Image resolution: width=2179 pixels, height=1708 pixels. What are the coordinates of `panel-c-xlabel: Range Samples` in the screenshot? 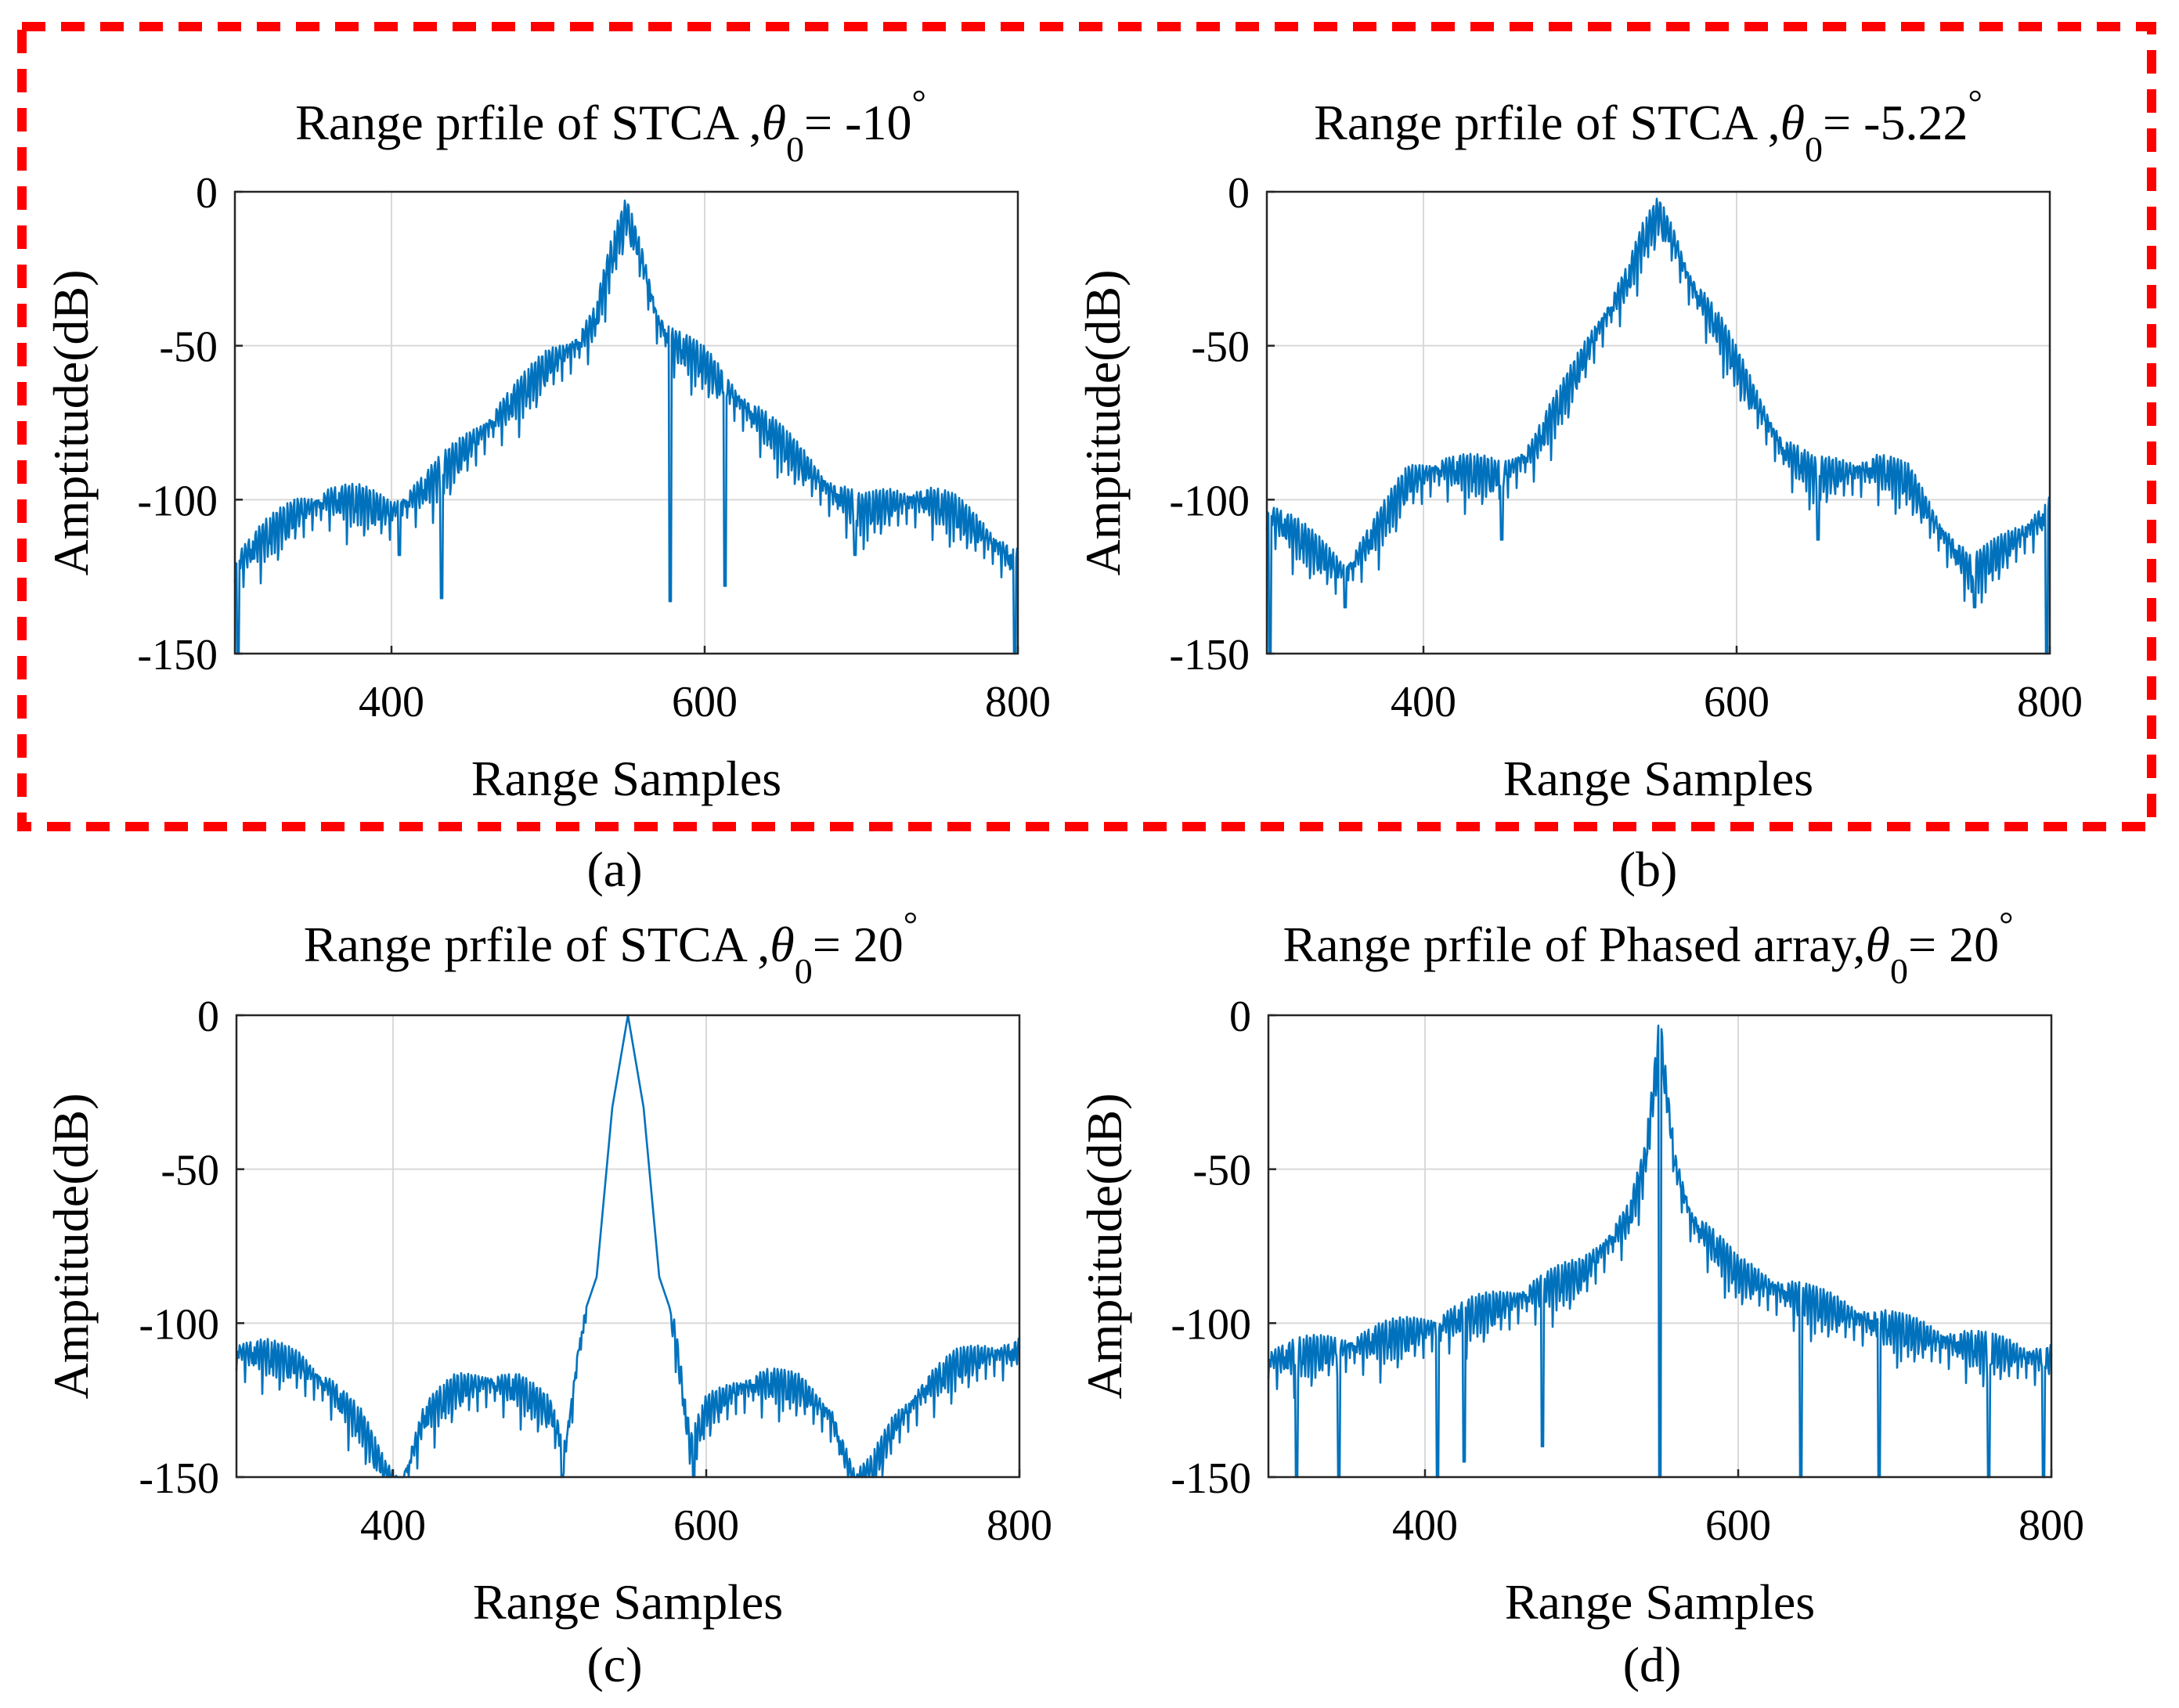 It's located at (628, 1602).